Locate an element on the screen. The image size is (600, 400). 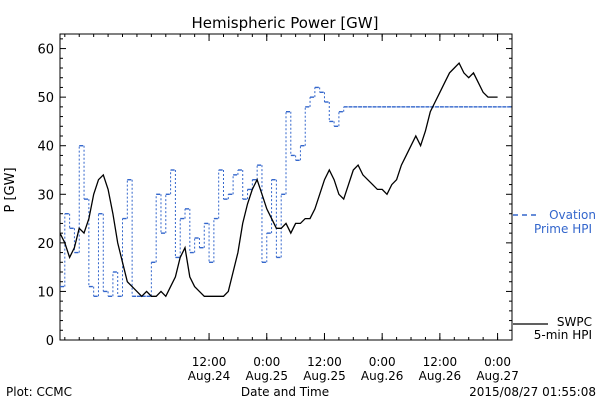
y-tick-label: 30 is located at coordinates (45, 195).